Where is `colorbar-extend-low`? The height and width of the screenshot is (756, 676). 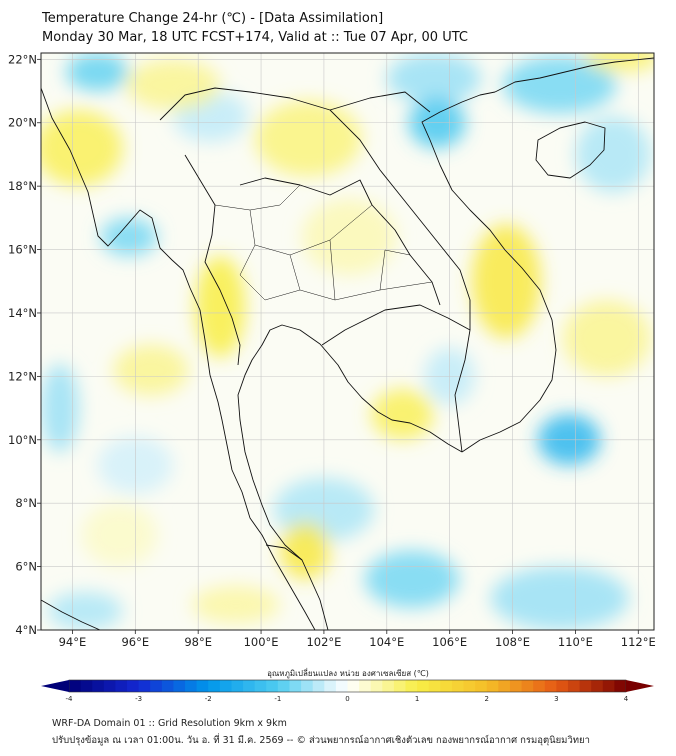
colorbar-extend-low is located at coordinates (55, 686).